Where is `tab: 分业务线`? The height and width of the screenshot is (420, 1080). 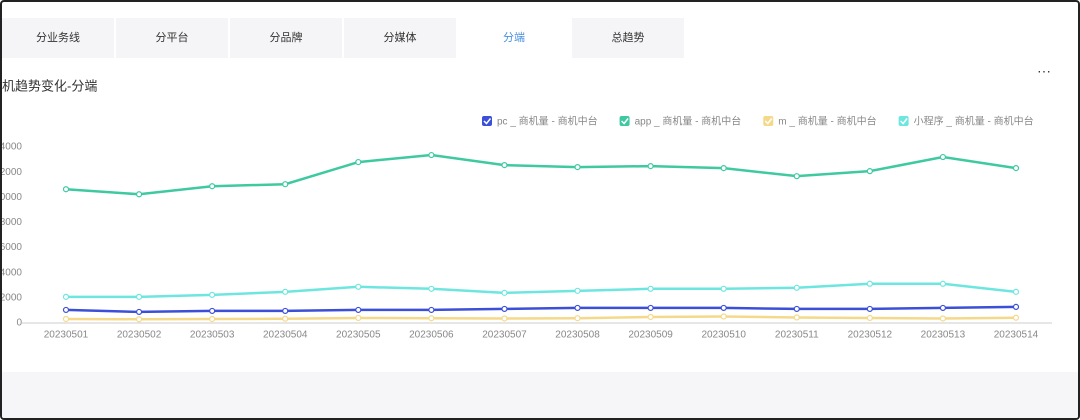 tab: 分业务线 is located at coordinates (58, 38).